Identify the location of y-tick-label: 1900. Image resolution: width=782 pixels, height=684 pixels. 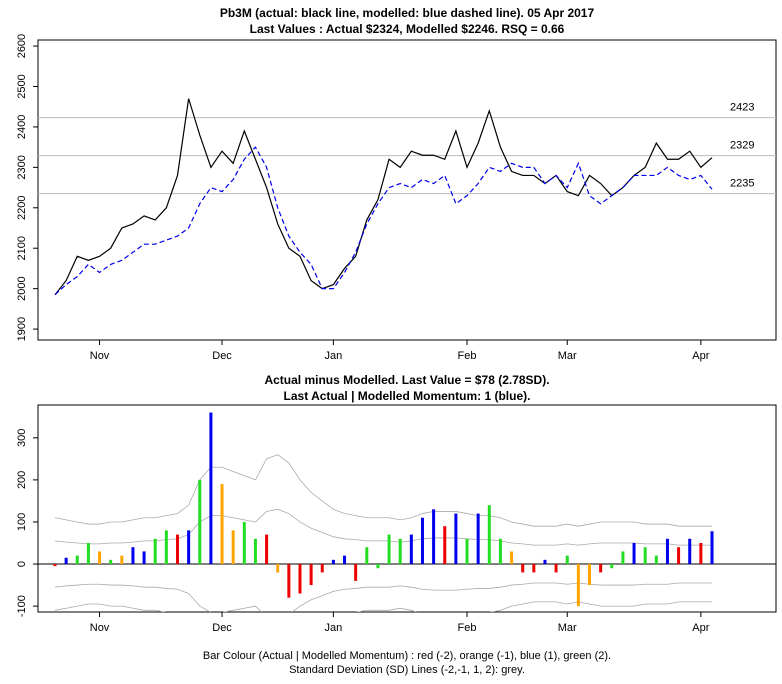
(22, 329).